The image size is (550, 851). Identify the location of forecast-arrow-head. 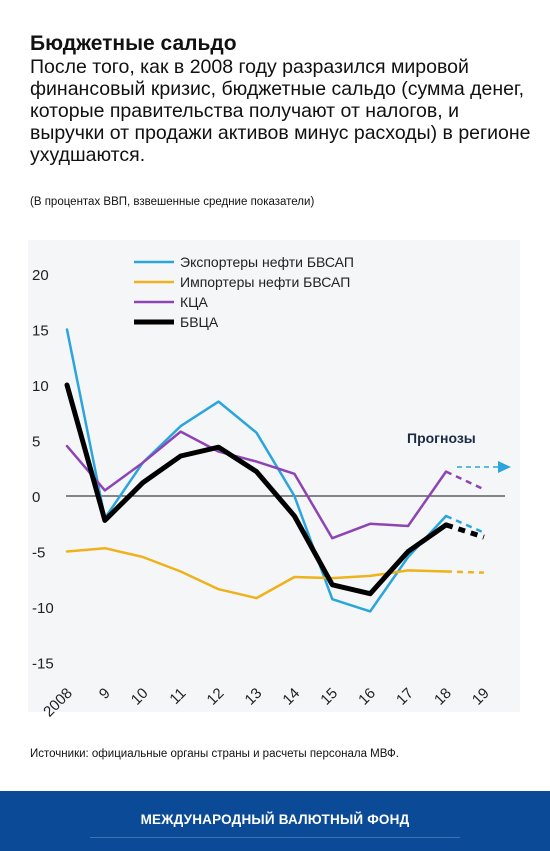
(504, 467).